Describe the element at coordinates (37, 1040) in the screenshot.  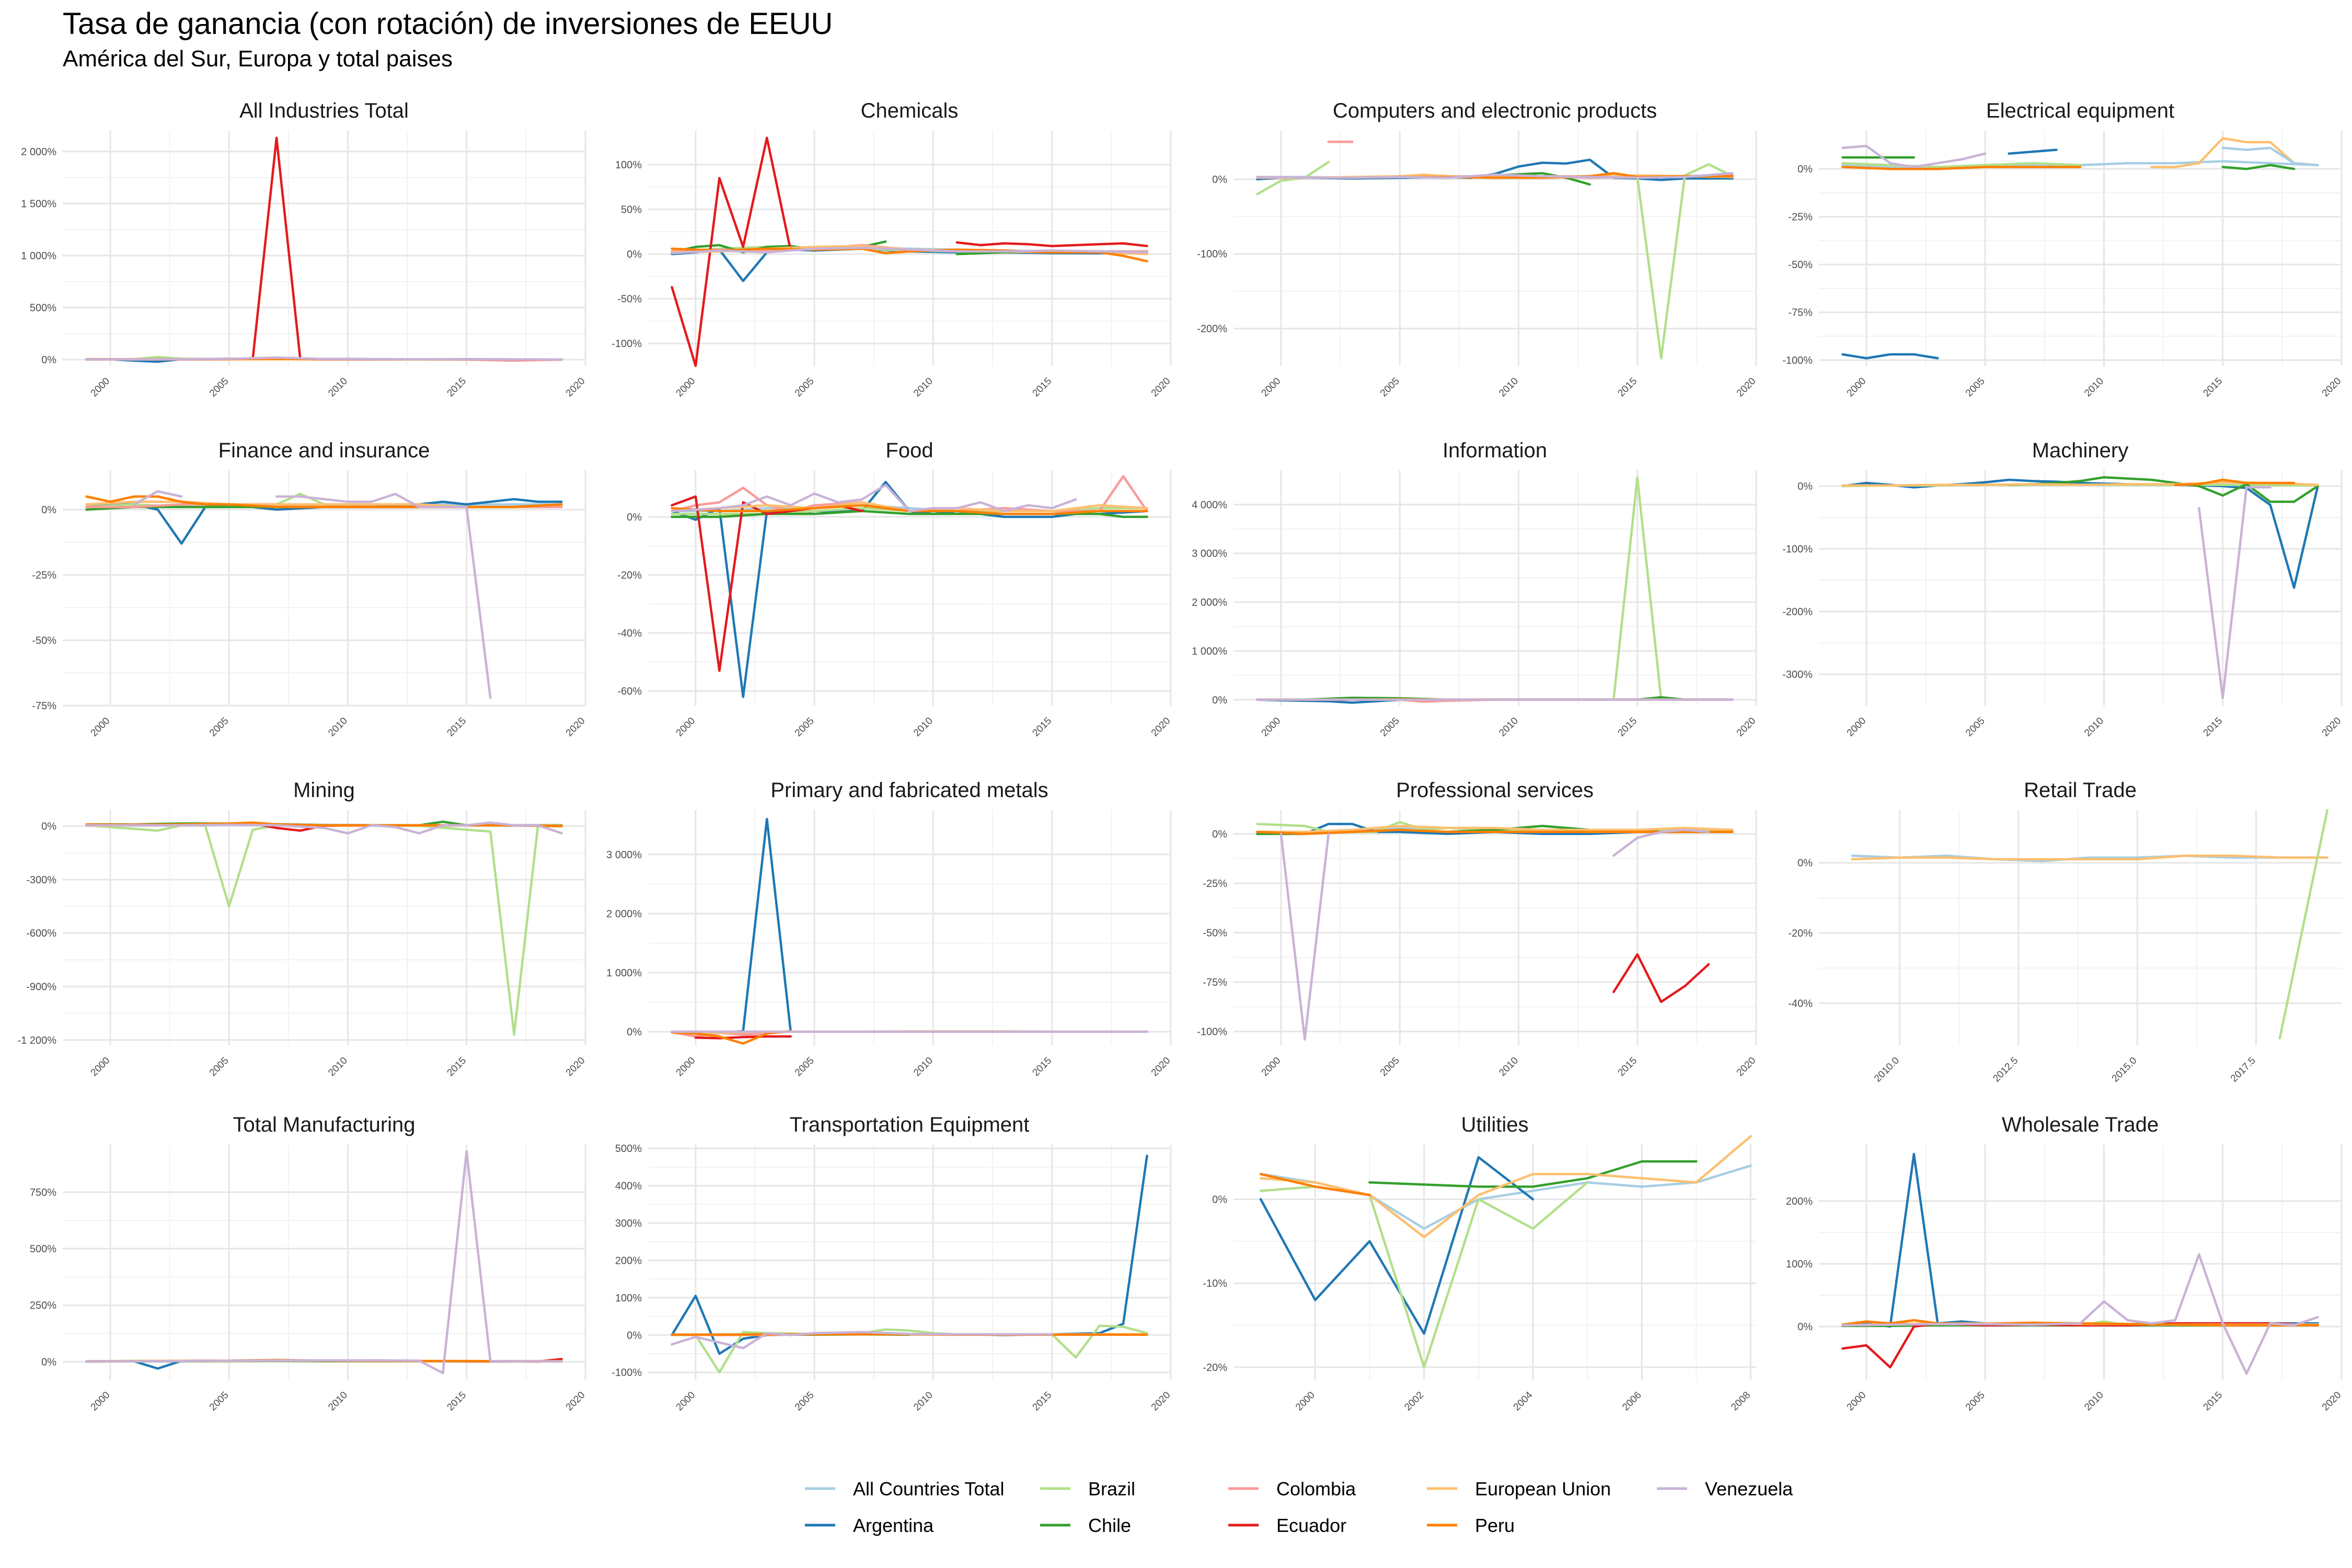
I see `y-tick-label: -1 200%` at that location.